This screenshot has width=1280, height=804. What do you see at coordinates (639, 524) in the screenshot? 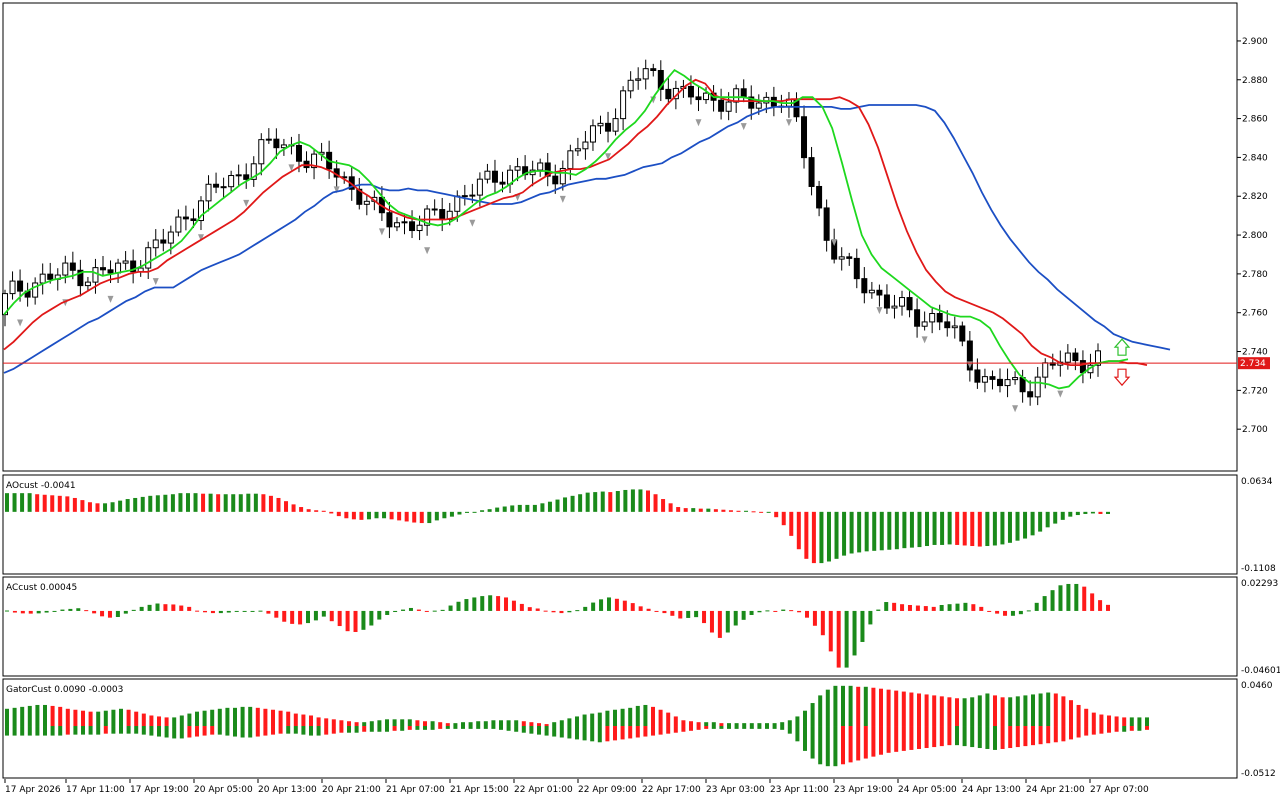
I see `ao-indicator-panel: AOcust -0.0041 0.0634 -0.1108` at bounding box center [639, 524].